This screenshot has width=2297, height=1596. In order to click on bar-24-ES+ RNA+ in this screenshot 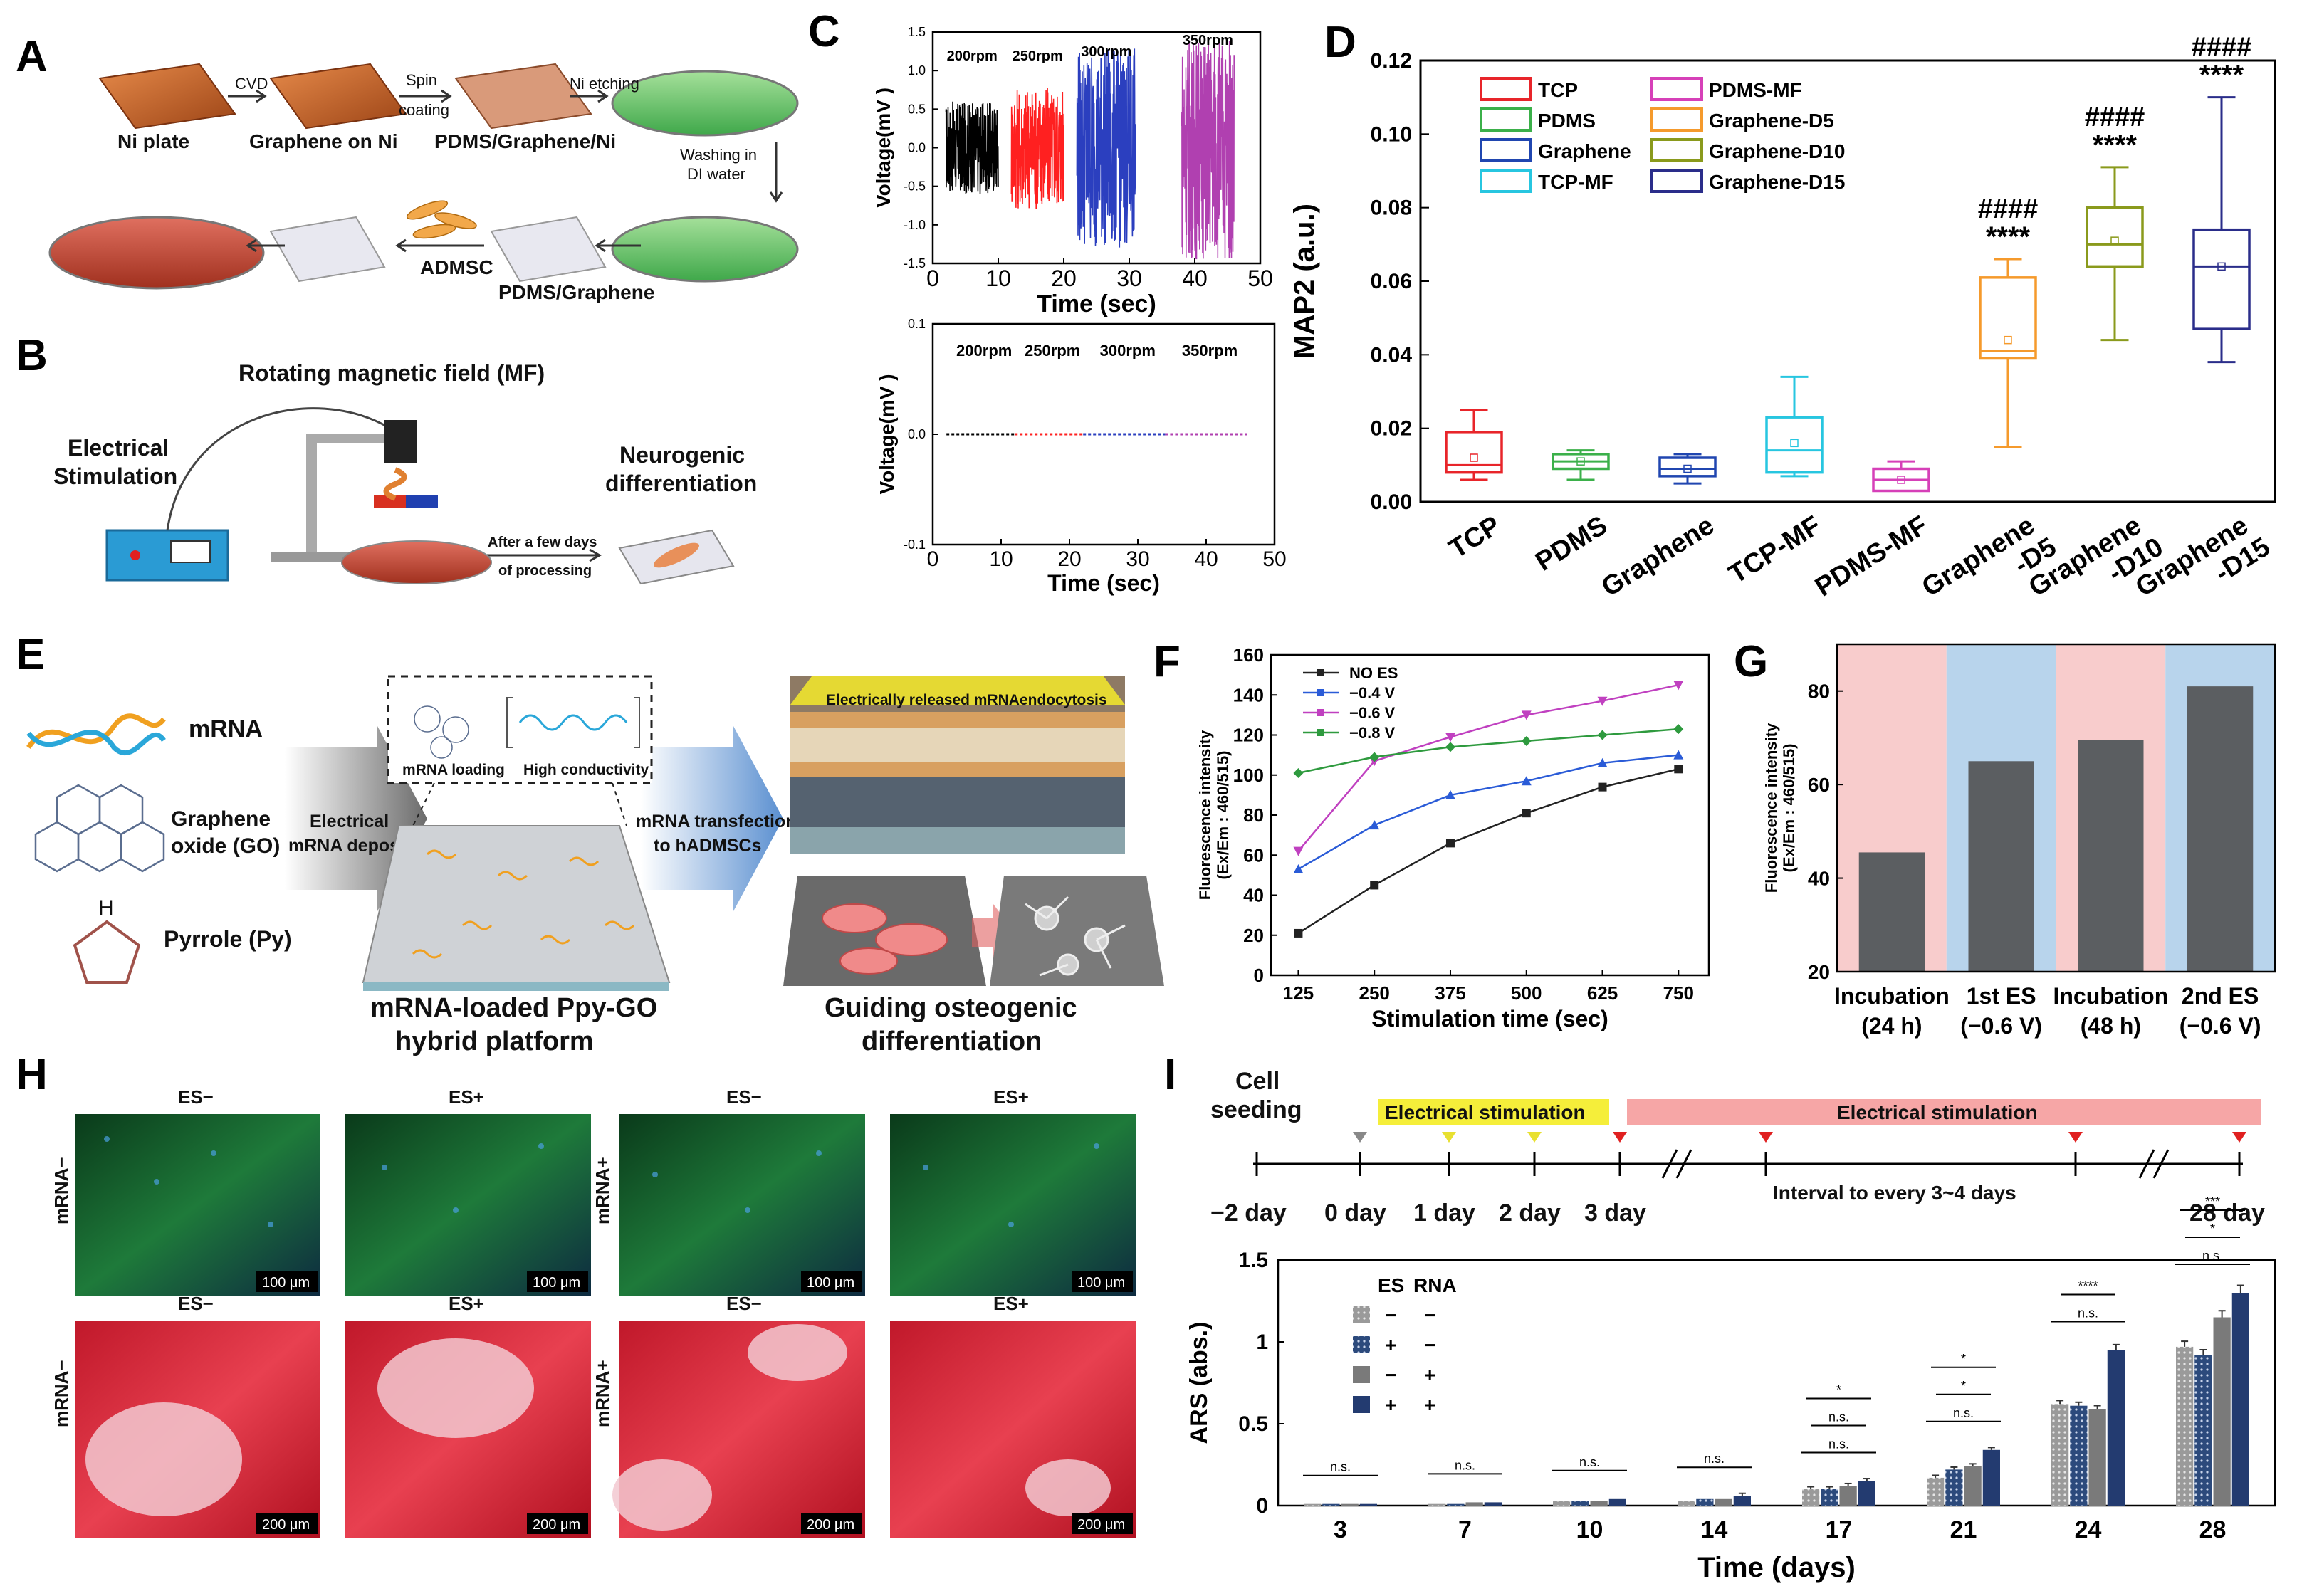, I will do `click(2116, 1428)`.